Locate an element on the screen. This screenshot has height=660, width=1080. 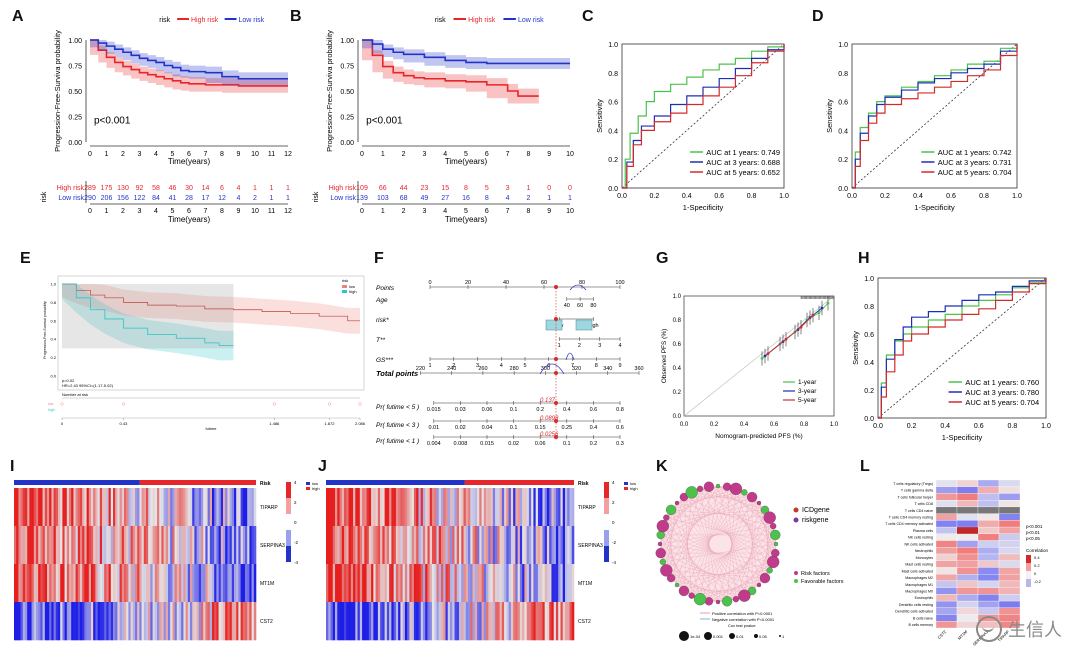
x-tick-label: 2.086 is located at coordinates (360, 423).